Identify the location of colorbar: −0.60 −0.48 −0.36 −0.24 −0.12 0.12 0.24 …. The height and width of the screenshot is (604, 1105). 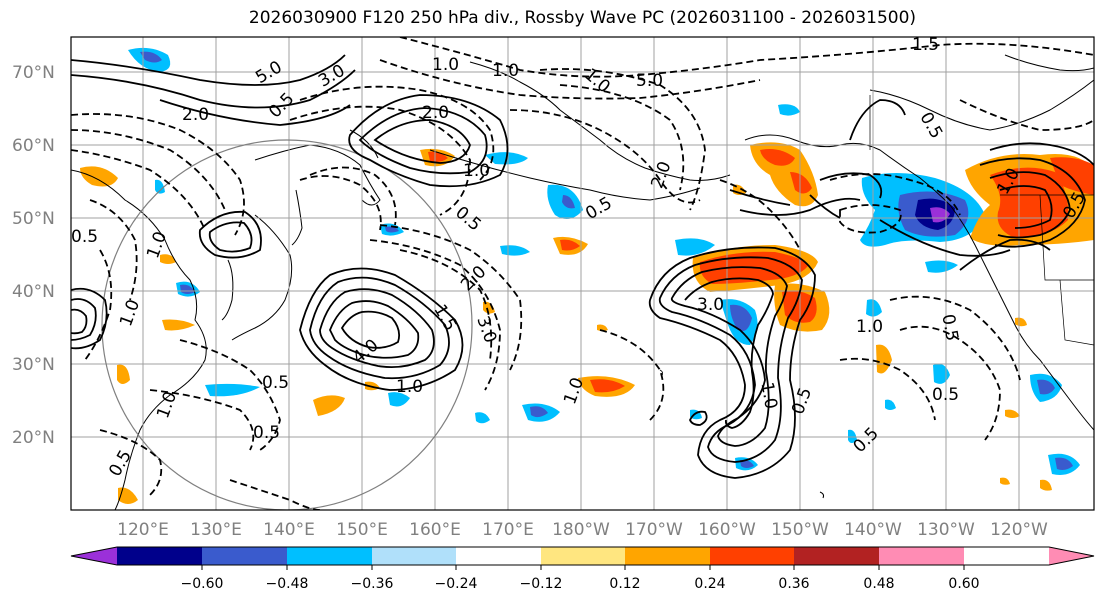
(582, 569).